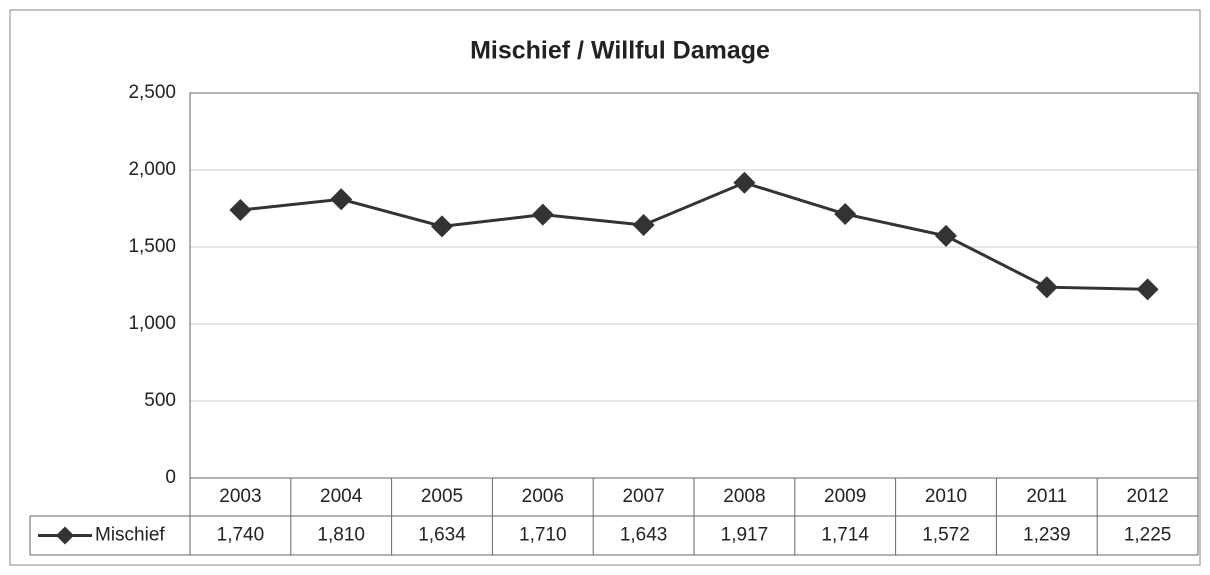 This screenshot has width=1210, height=575. I want to click on data-table-value: 1,710, so click(543, 535).